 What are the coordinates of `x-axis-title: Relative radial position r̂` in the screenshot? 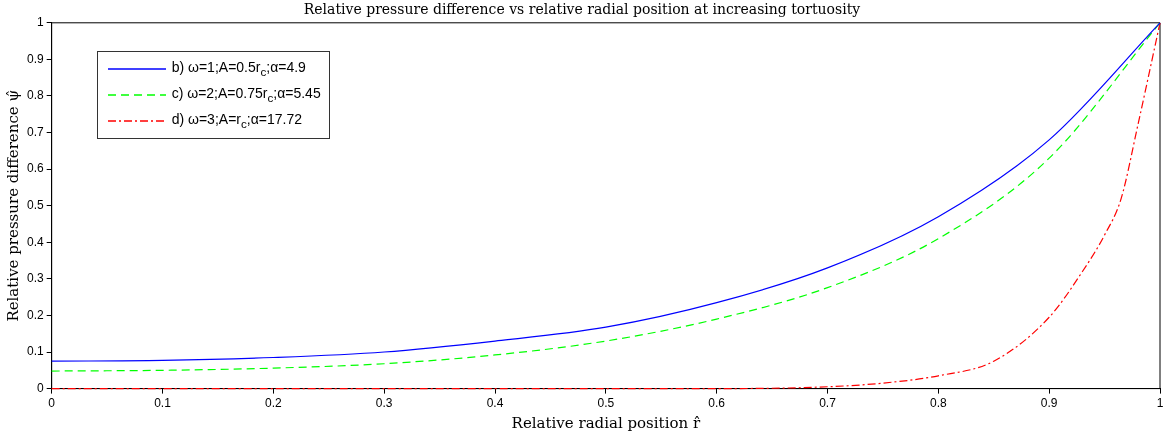 It's located at (606, 422).